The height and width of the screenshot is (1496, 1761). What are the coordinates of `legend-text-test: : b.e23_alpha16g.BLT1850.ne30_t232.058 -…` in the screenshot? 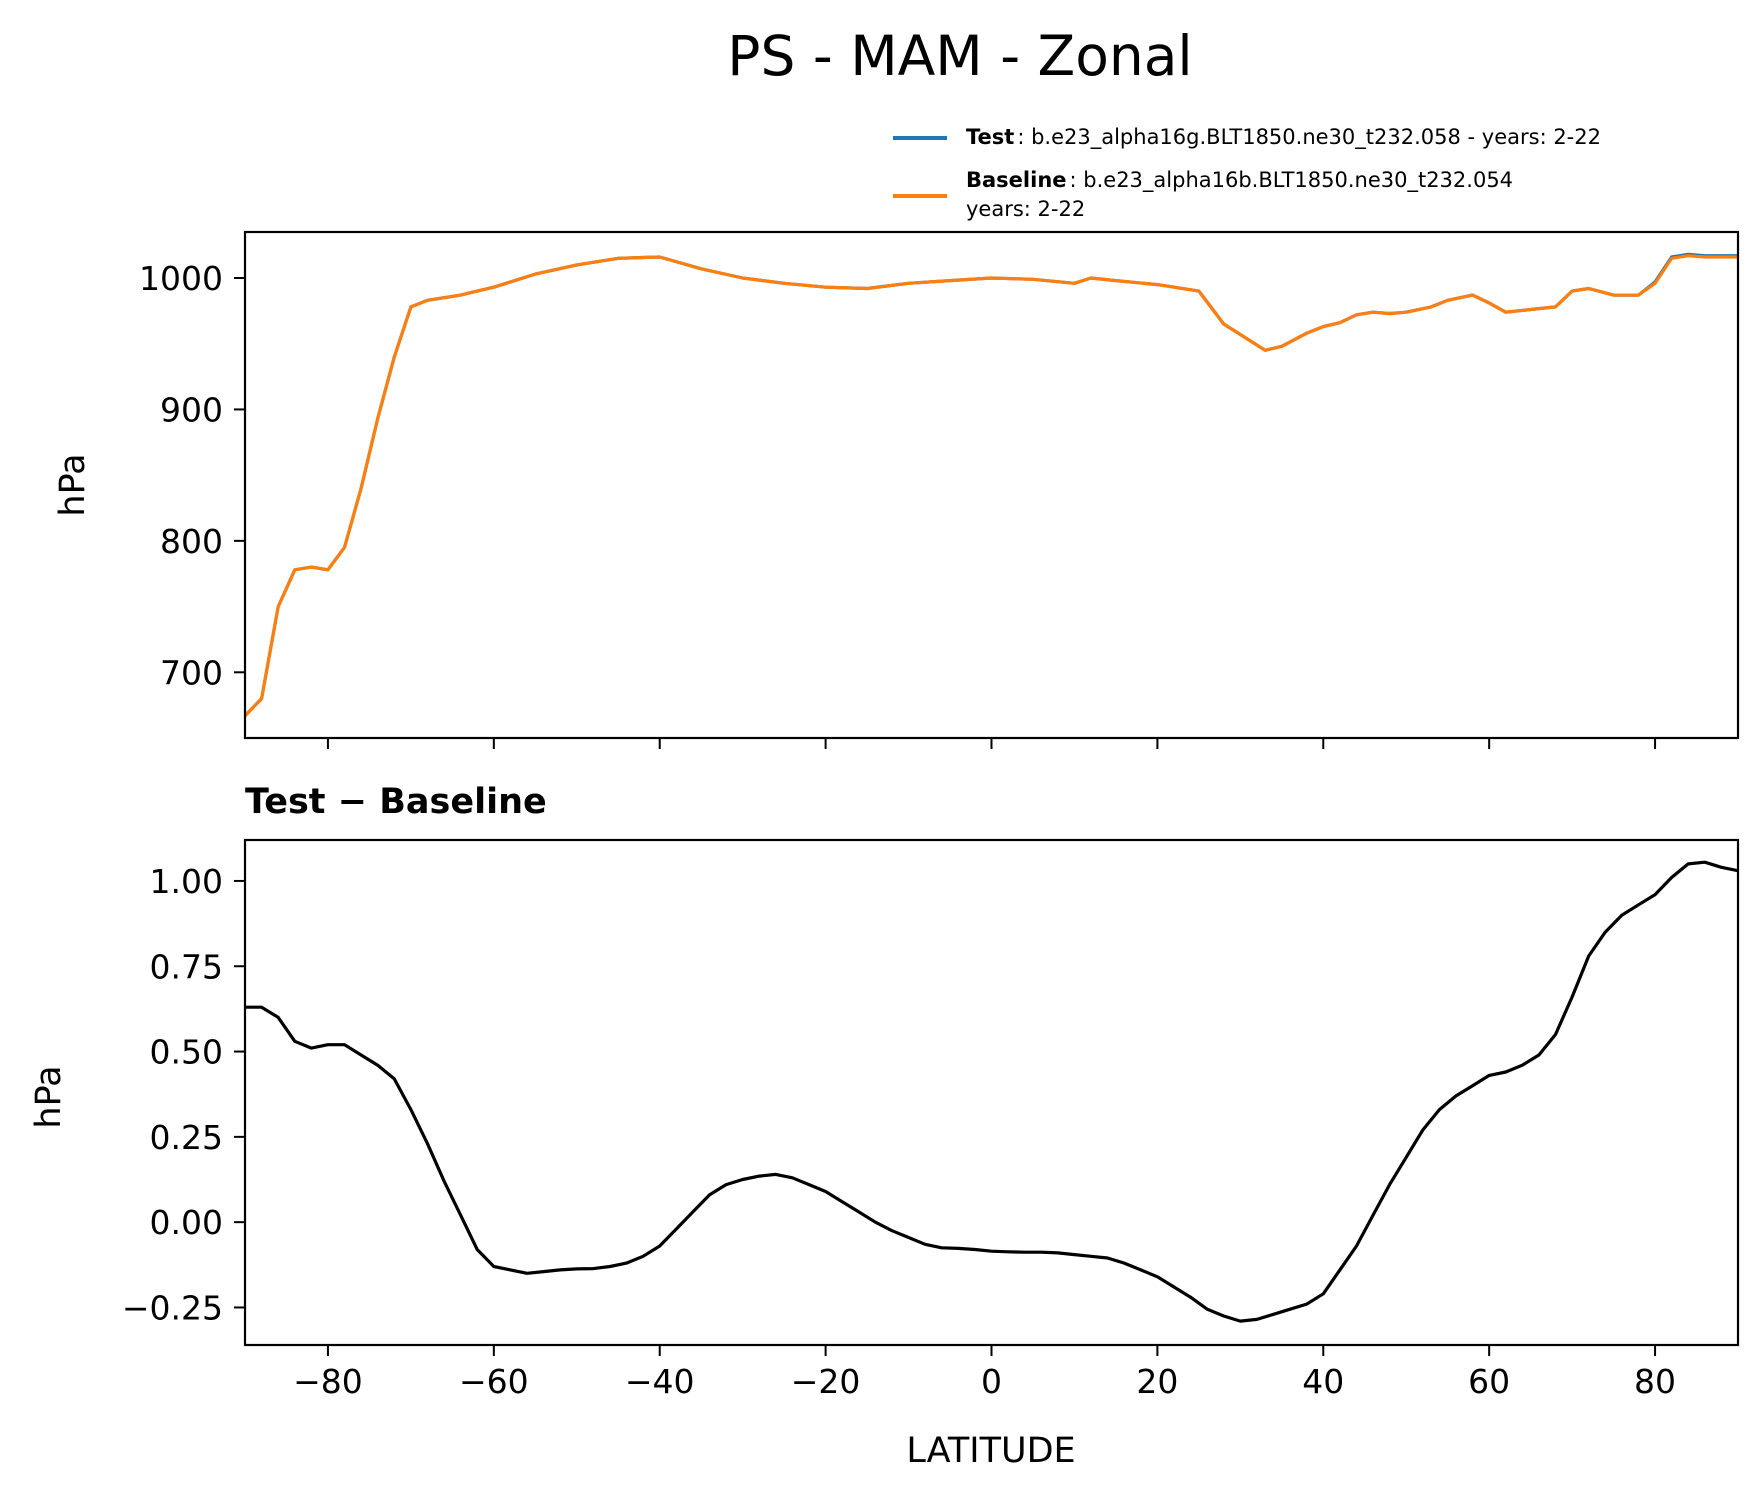 It's located at (1309, 137).